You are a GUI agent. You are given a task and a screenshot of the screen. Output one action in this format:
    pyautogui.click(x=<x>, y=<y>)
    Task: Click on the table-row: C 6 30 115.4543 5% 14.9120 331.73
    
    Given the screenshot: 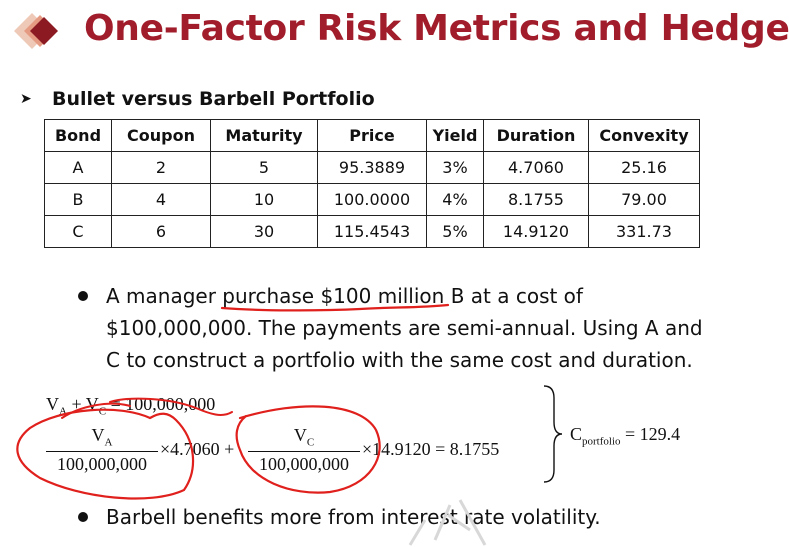 What is the action you would take?
    pyautogui.click(x=372, y=231)
    